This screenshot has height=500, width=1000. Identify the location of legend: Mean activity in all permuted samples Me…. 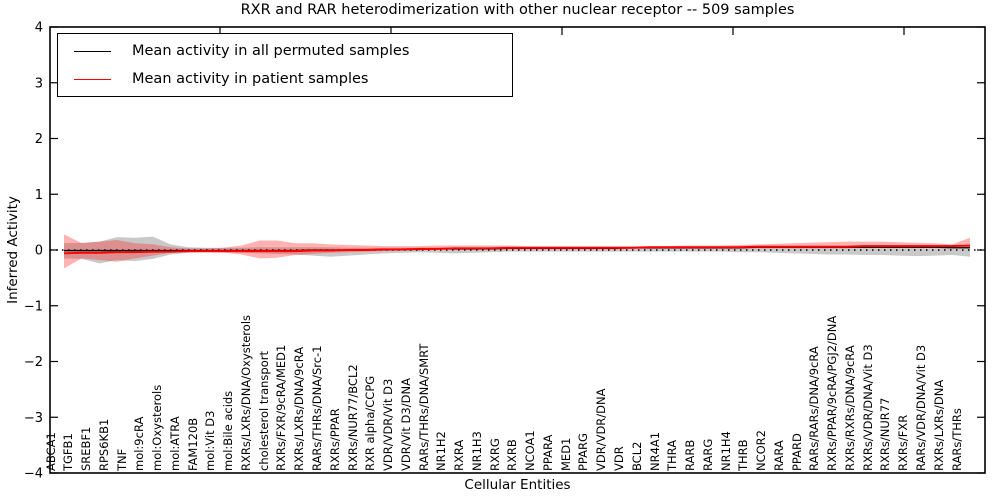
(285, 65).